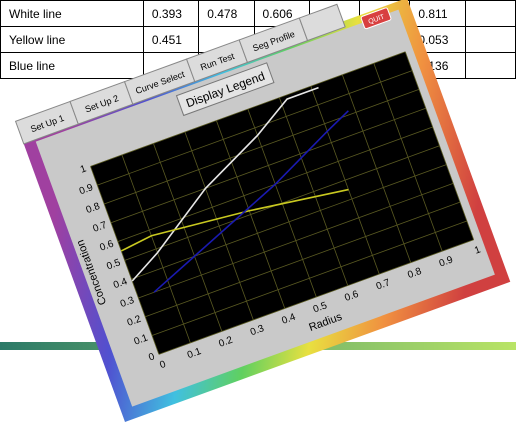 This screenshot has width=516, height=426. What do you see at coordinates (113, 264) in the screenshot?
I see `y-tick-label: 0.5` at bounding box center [113, 264].